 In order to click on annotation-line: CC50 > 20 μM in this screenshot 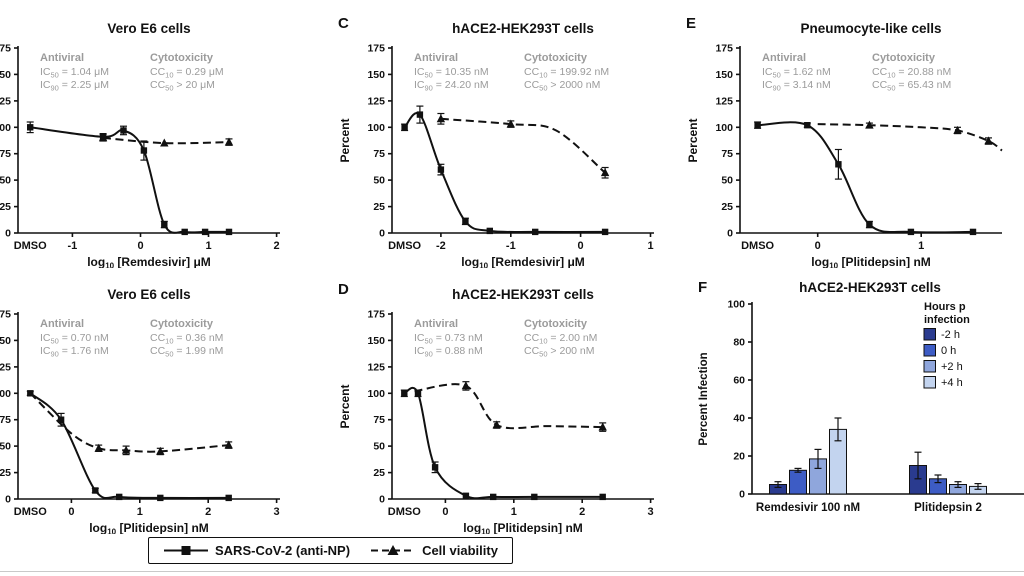, I will do `click(182, 86)`.